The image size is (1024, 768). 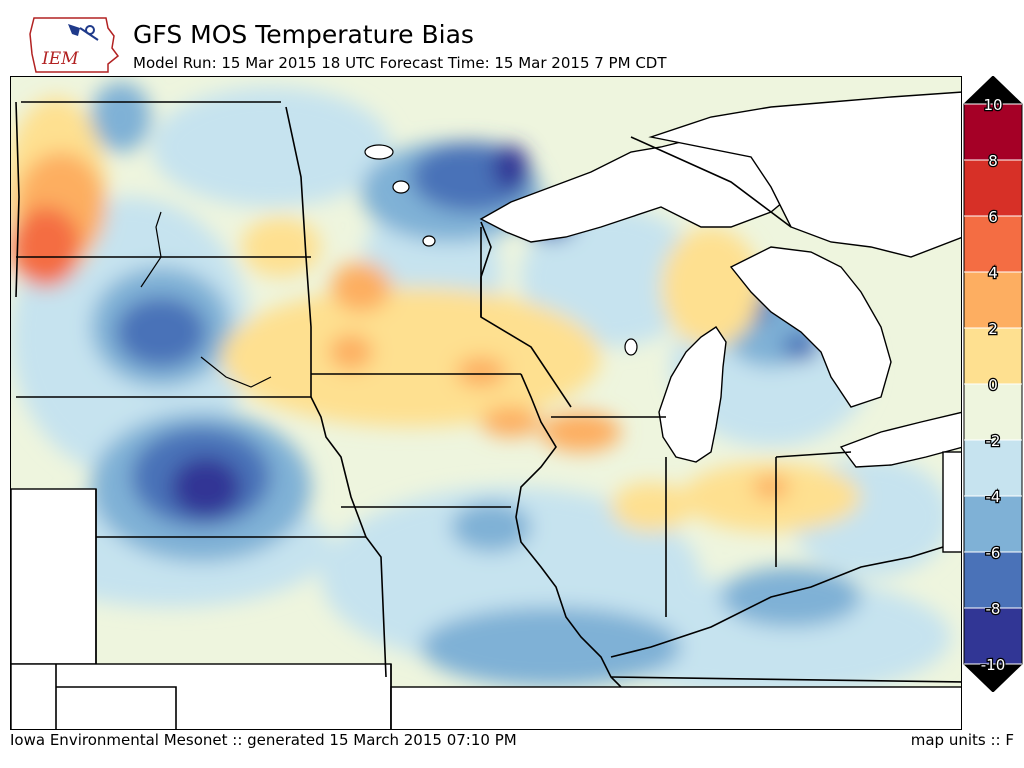 I want to click on colorbar-tick-label: 8, so click(x=993, y=161).